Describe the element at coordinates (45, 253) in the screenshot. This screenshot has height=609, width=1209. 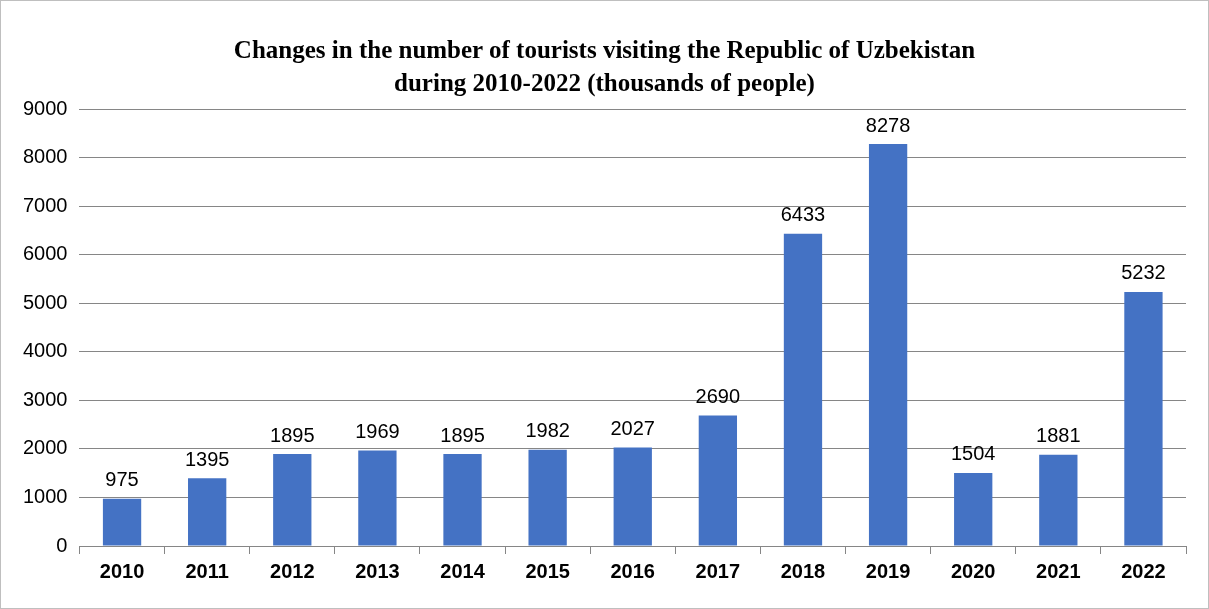
I see `y-tick-label: 6000` at that location.